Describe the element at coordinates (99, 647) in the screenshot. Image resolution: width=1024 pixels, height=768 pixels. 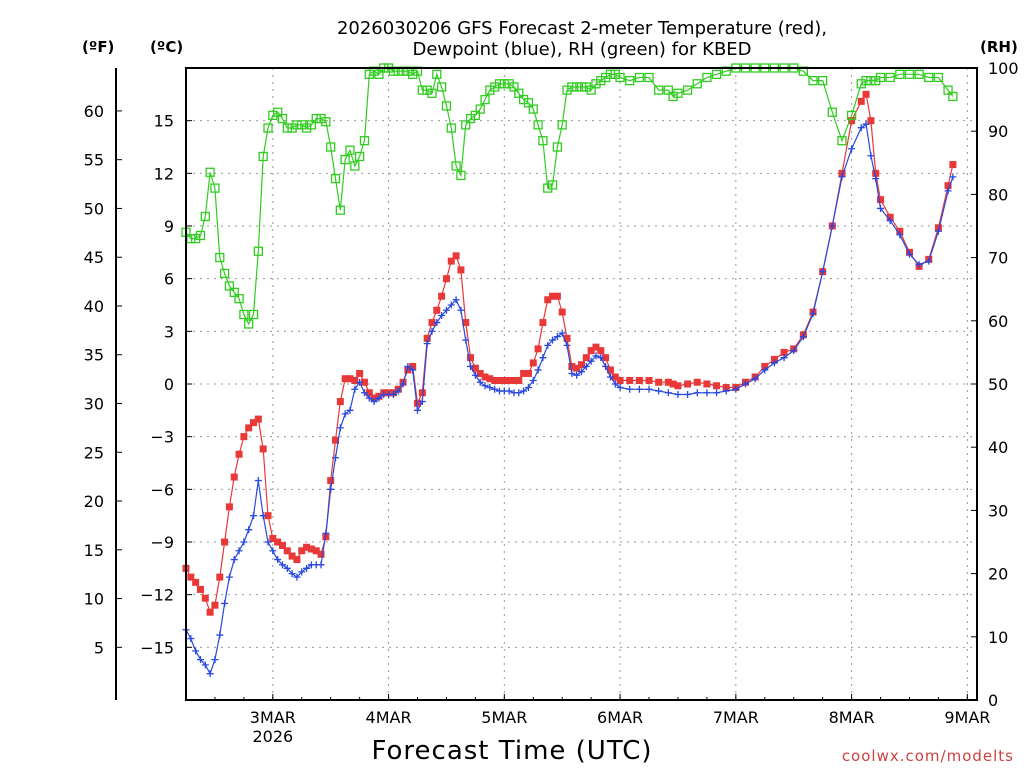
I see `fahrenheit-tick-label: 5` at that location.